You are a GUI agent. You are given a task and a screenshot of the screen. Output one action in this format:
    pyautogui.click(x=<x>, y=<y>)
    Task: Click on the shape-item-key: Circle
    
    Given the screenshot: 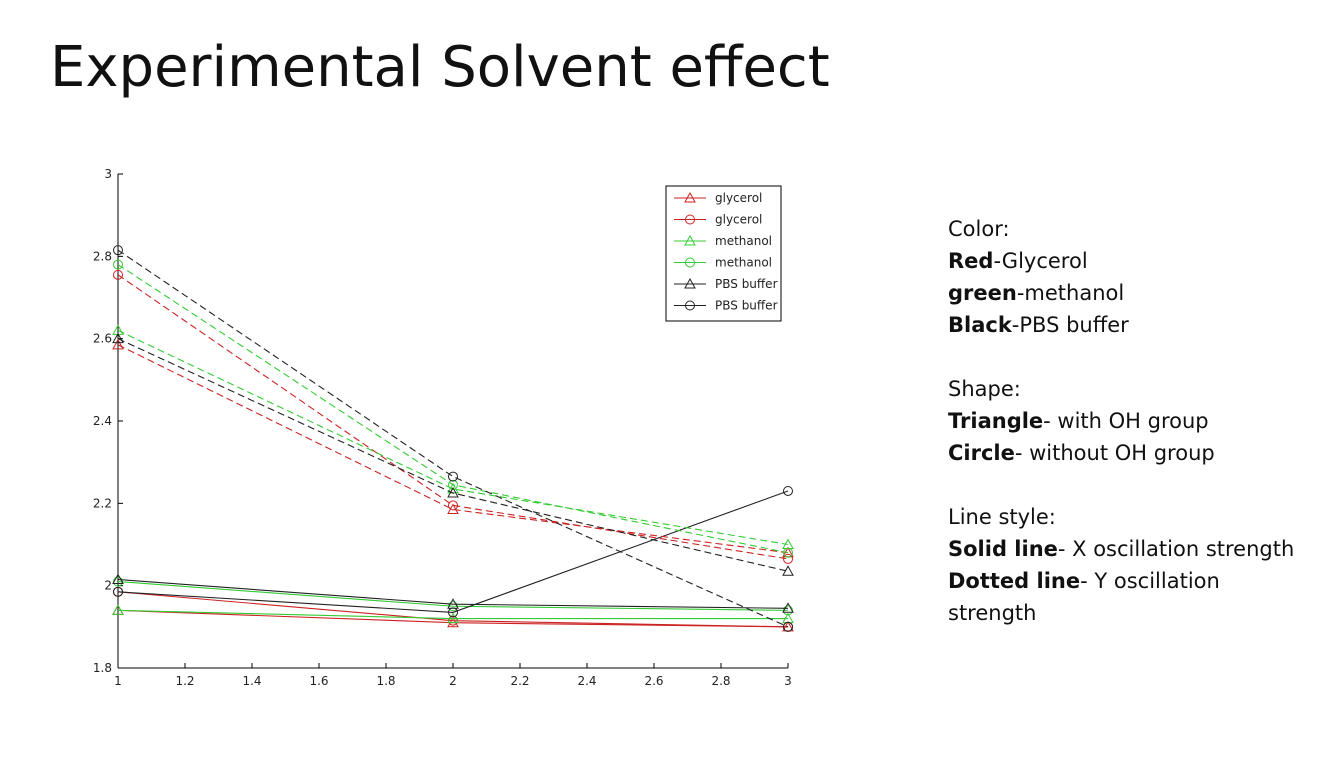 What is the action you would take?
    pyautogui.click(x=981, y=453)
    